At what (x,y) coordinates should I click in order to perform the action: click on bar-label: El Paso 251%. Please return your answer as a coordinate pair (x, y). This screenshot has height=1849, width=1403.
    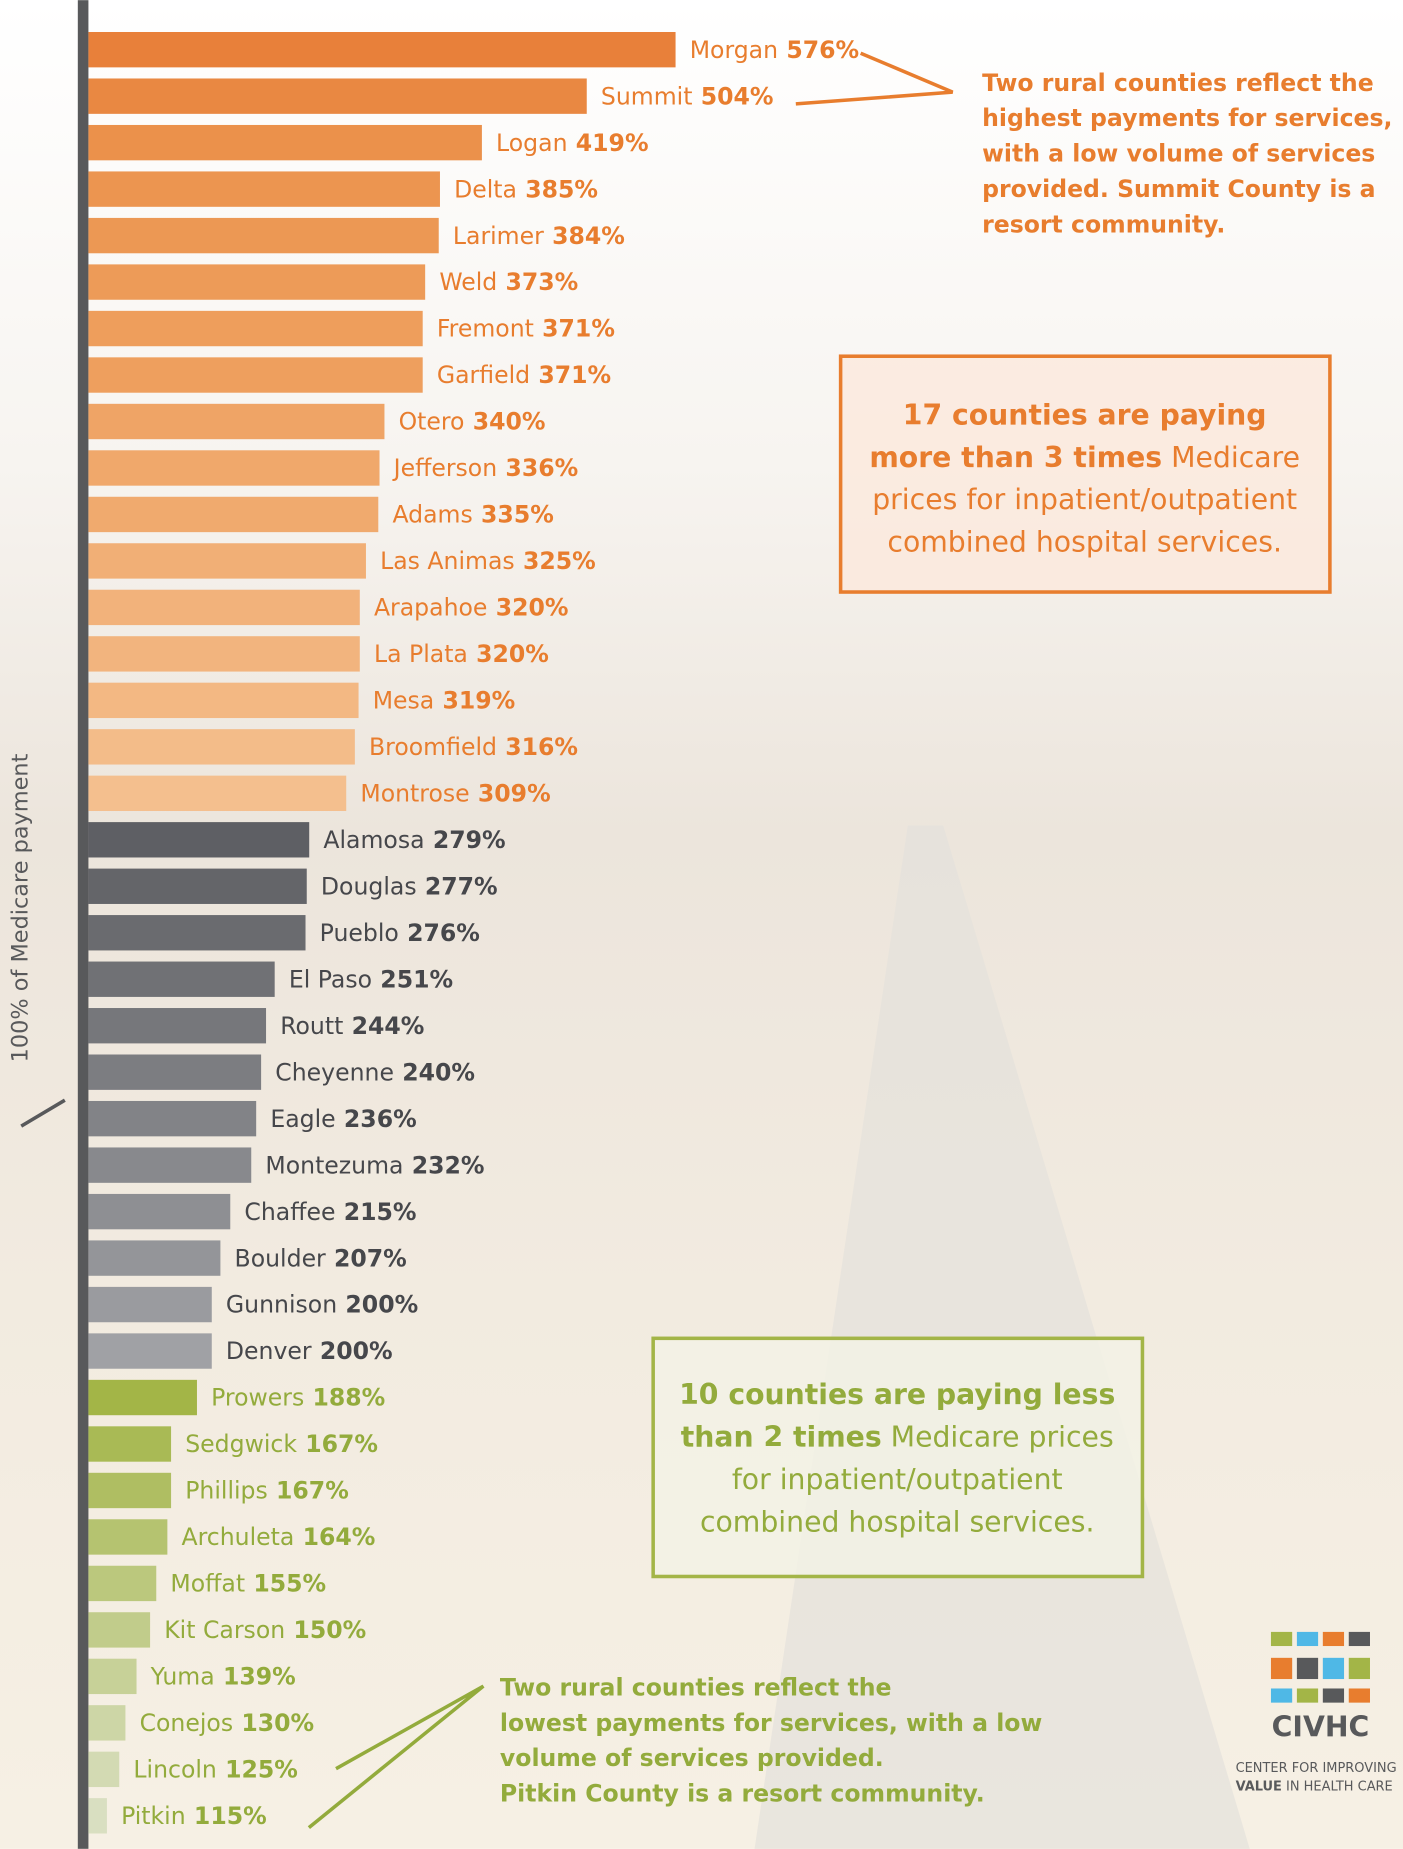
    Looking at the image, I should click on (371, 979).